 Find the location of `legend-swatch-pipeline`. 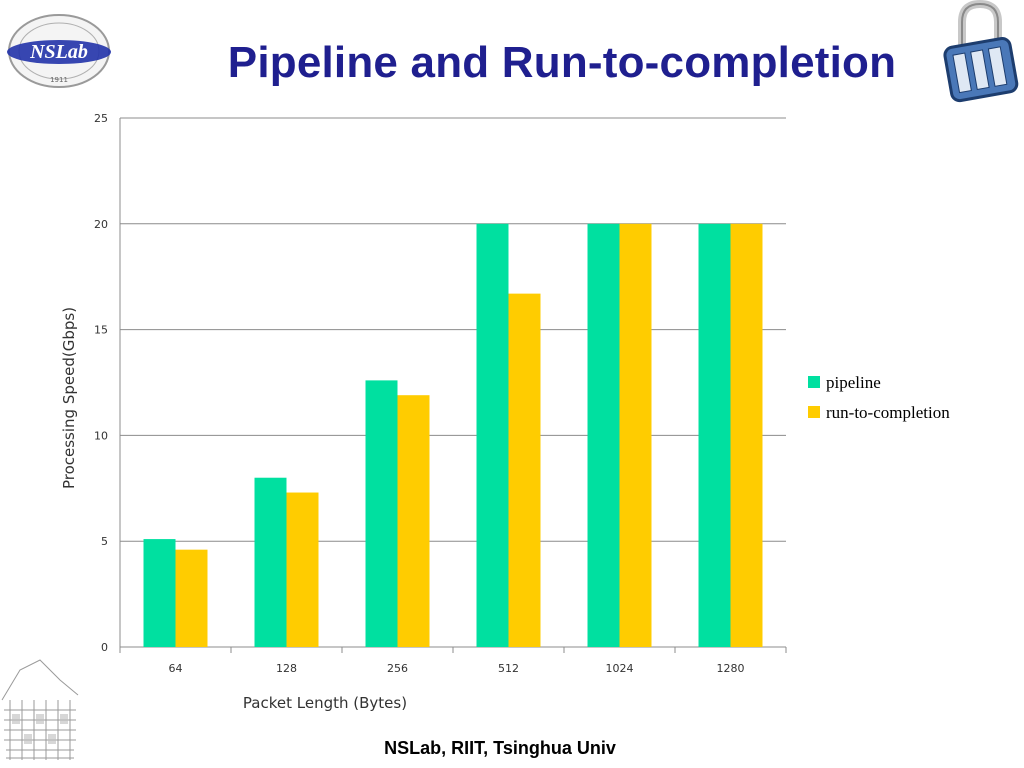

legend-swatch-pipeline is located at coordinates (814, 382).